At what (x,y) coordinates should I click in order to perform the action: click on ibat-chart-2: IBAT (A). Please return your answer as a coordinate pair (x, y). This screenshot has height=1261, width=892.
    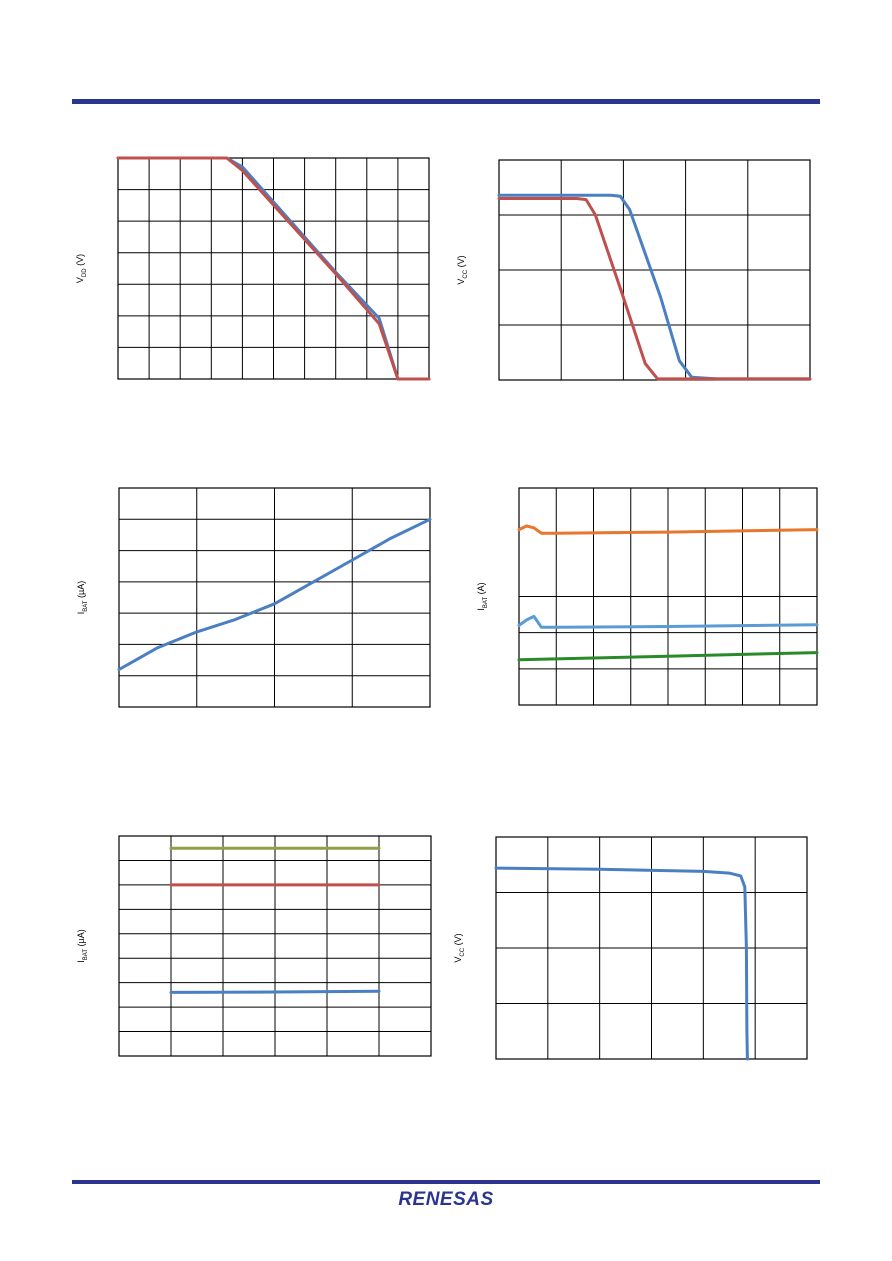
    Looking at the image, I should click on (640, 598).